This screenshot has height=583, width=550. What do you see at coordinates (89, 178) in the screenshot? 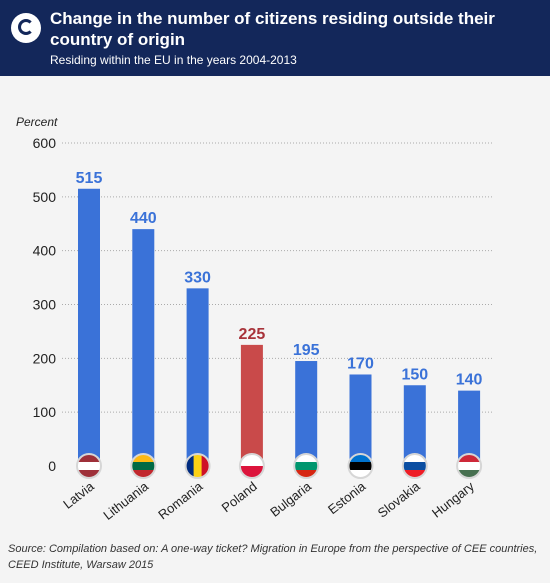
I see `data-label: 515` at bounding box center [89, 178].